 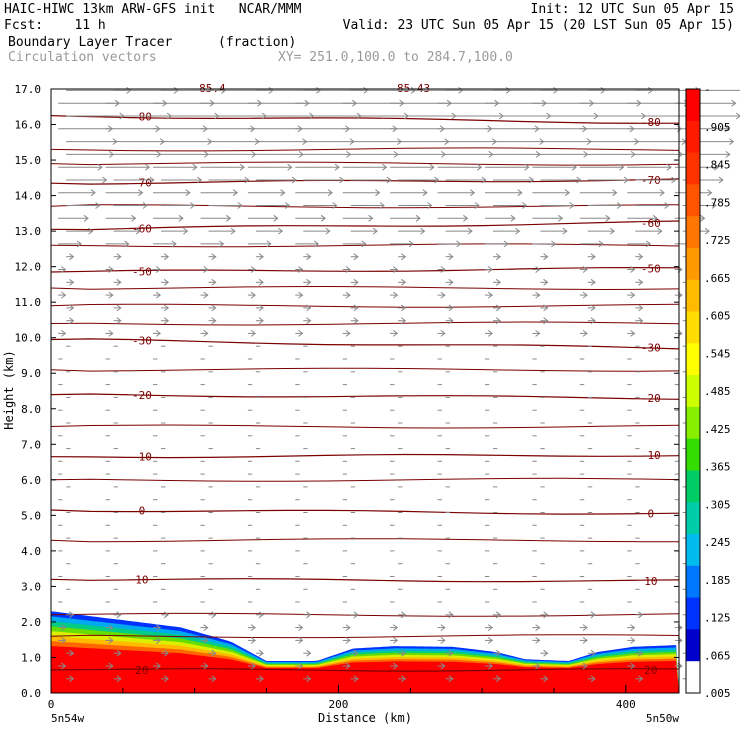 What do you see at coordinates (717, 693) in the screenshot?
I see `colorbar-label: .005` at bounding box center [717, 693].